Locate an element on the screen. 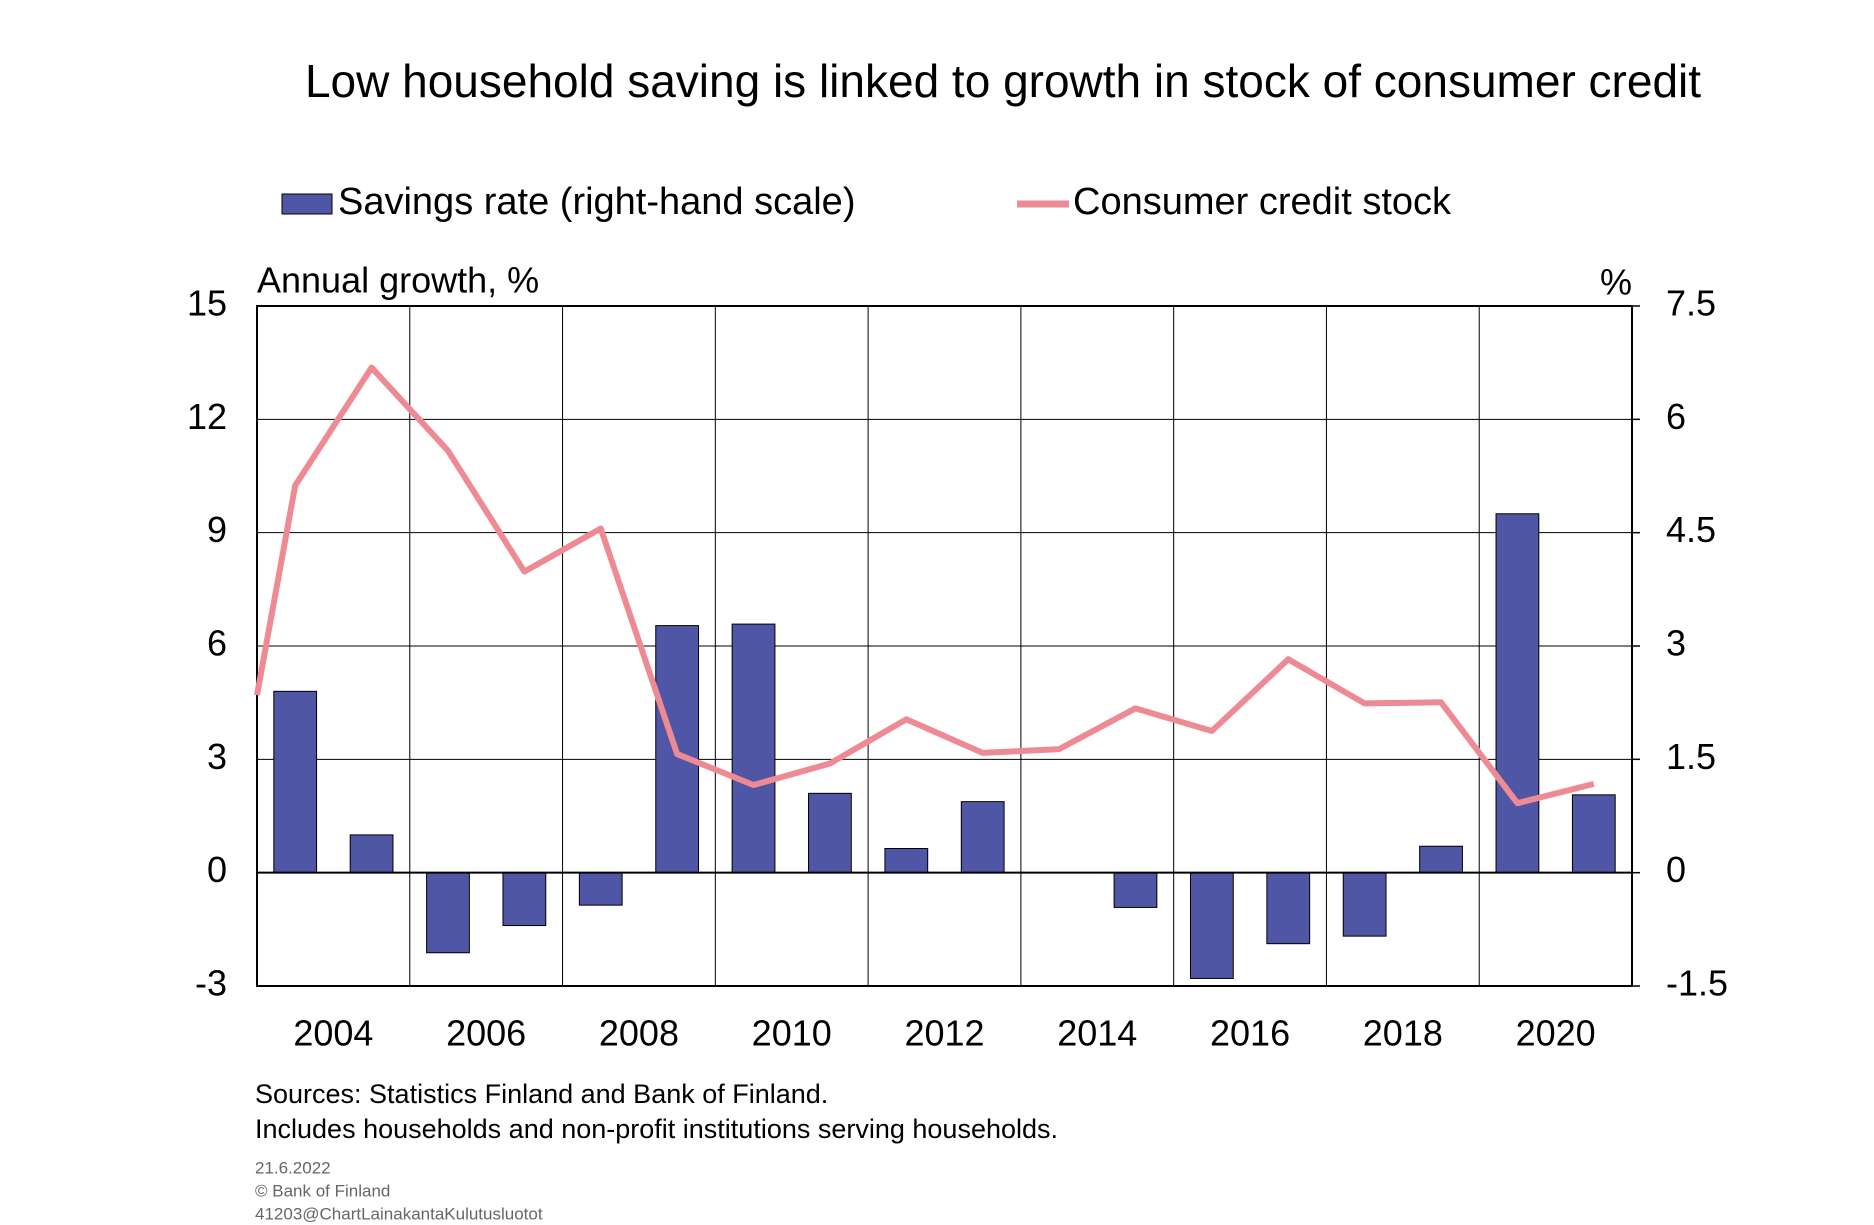  x-tick-label: 2008 is located at coordinates (639, 1033).